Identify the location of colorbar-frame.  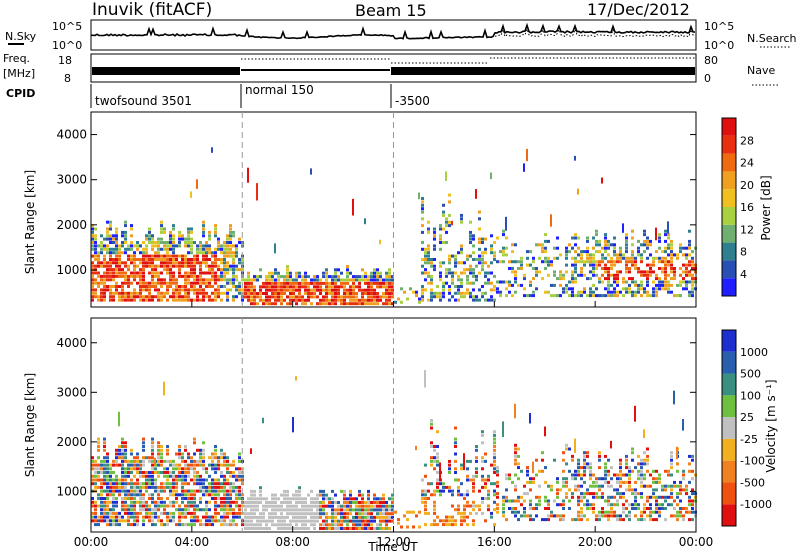
(729, 207).